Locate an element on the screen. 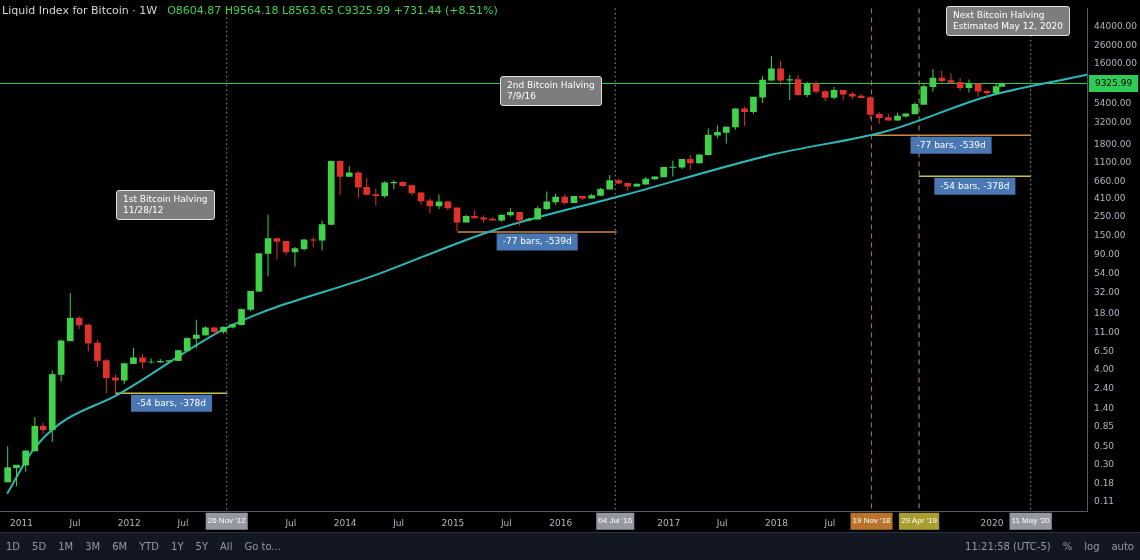 The height and width of the screenshot is (560, 1140). chart-title: Liquid Index for Bitcoin · 1W is located at coordinates (80, 10).